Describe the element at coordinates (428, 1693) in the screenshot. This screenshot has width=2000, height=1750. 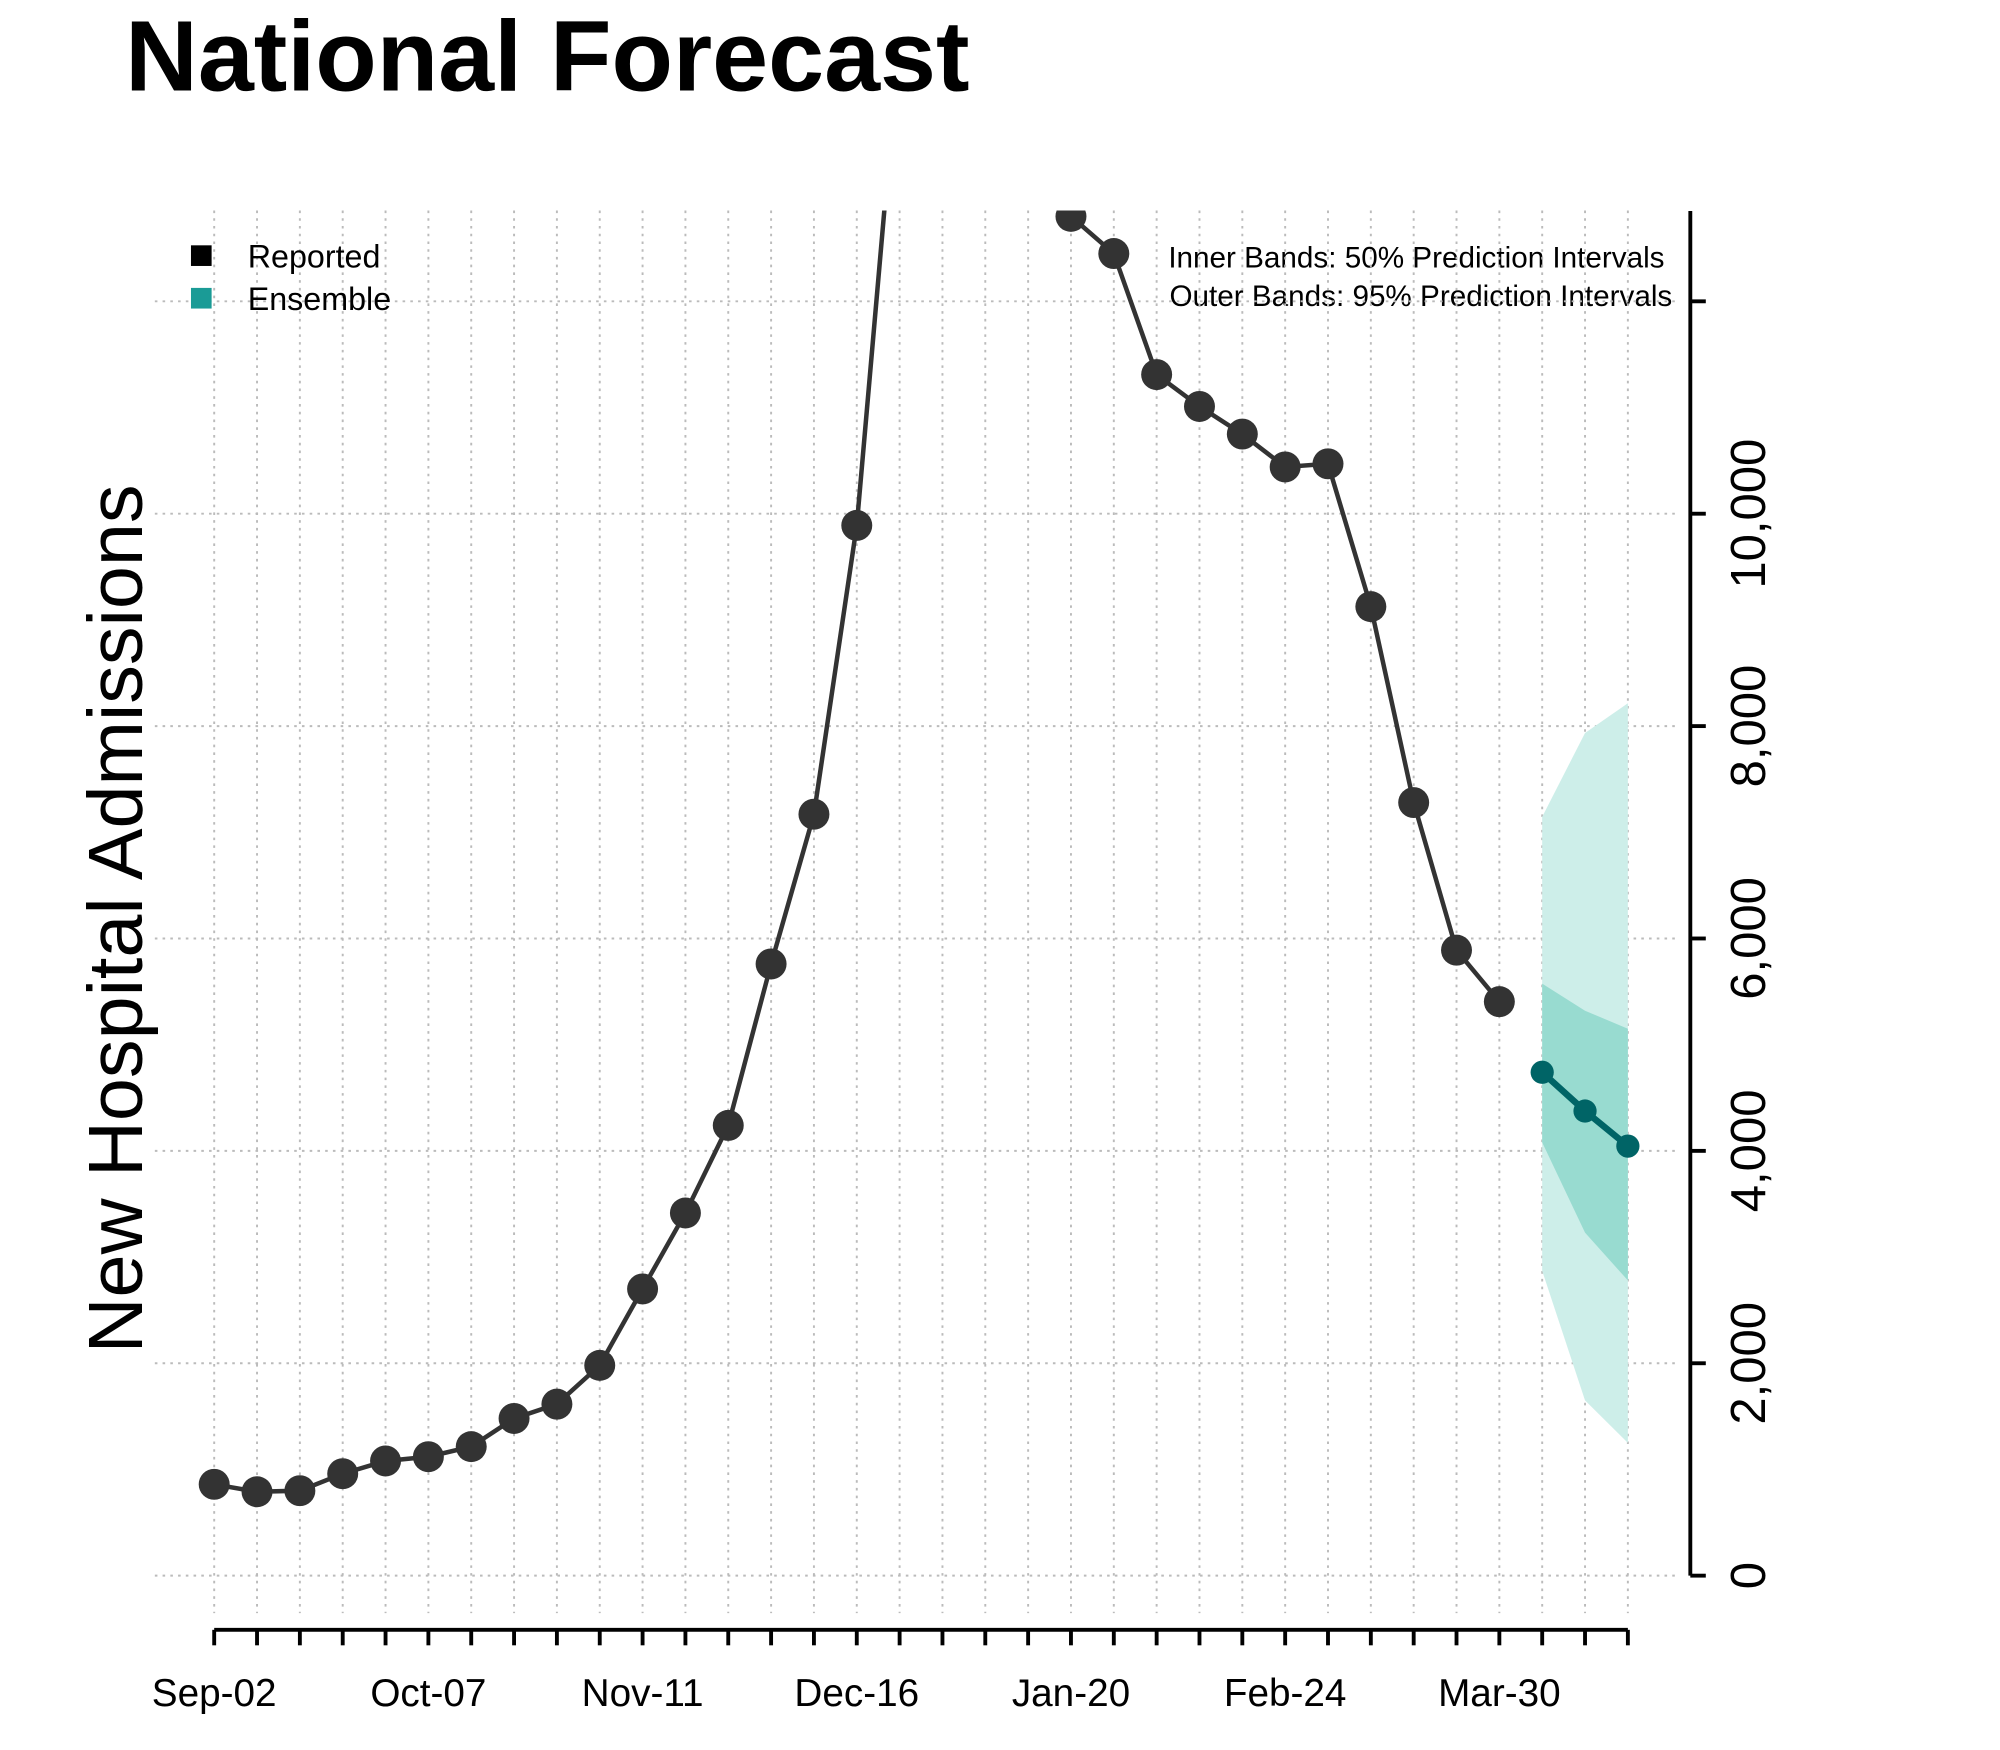
I see `x-tick-label: Oct-07` at that location.